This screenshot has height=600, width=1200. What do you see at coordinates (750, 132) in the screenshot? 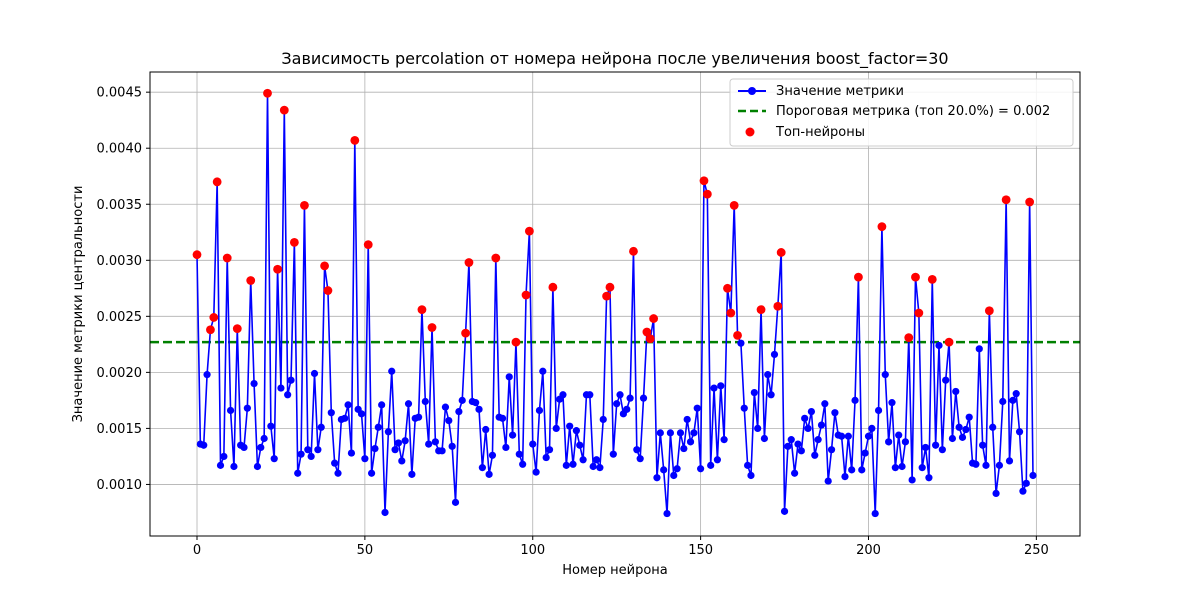
I see `legend-scatter-sample` at bounding box center [750, 132].